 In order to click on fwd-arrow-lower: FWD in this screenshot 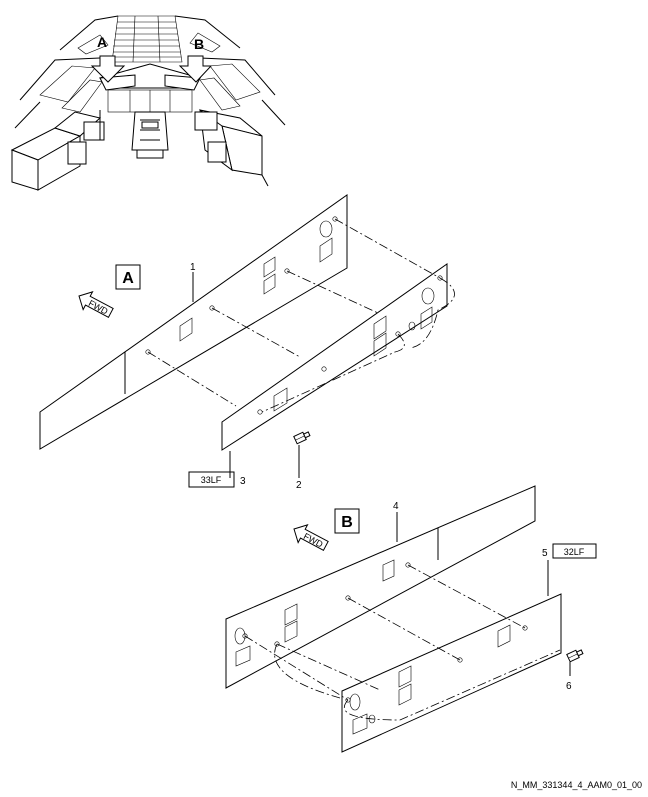, I will do `click(311, 537)`.